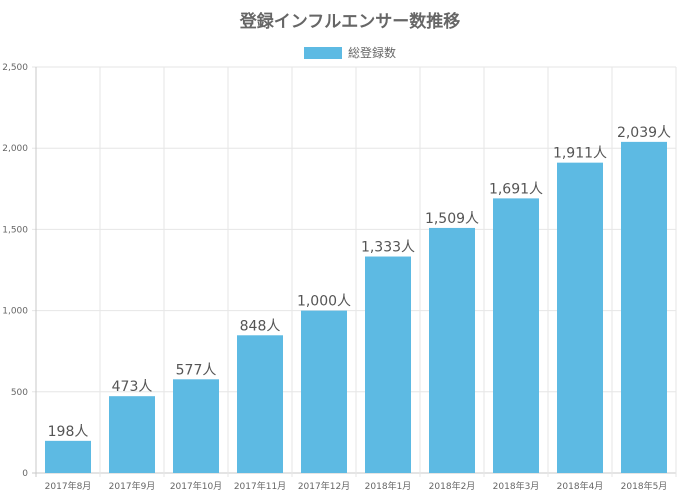 This screenshot has width=700, height=499. Describe the element at coordinates (15, 230) in the screenshot. I see `y-tick-label: 1,500` at that location.